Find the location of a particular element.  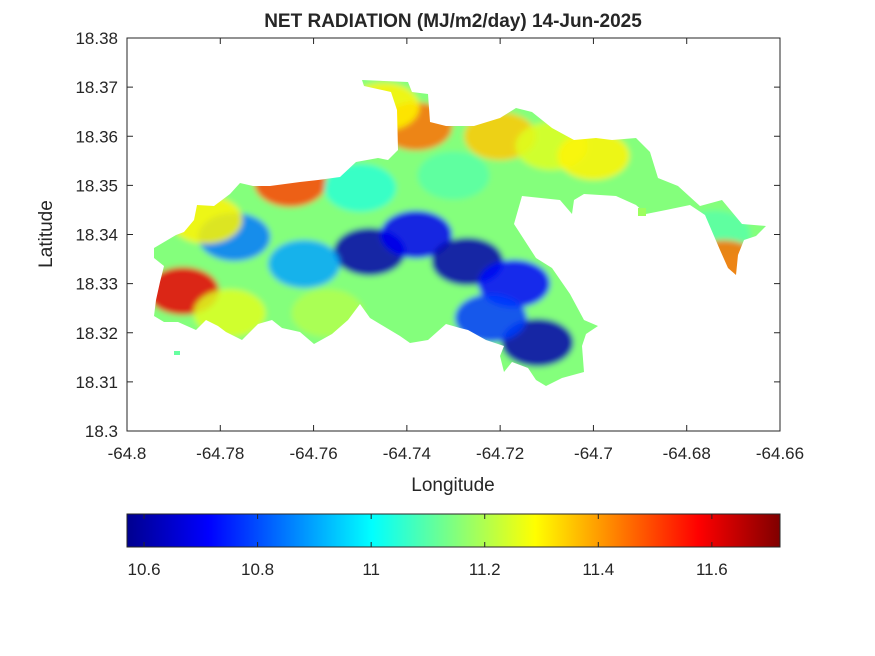

y-tick-label: 18.36 is located at coordinates (96, 136).